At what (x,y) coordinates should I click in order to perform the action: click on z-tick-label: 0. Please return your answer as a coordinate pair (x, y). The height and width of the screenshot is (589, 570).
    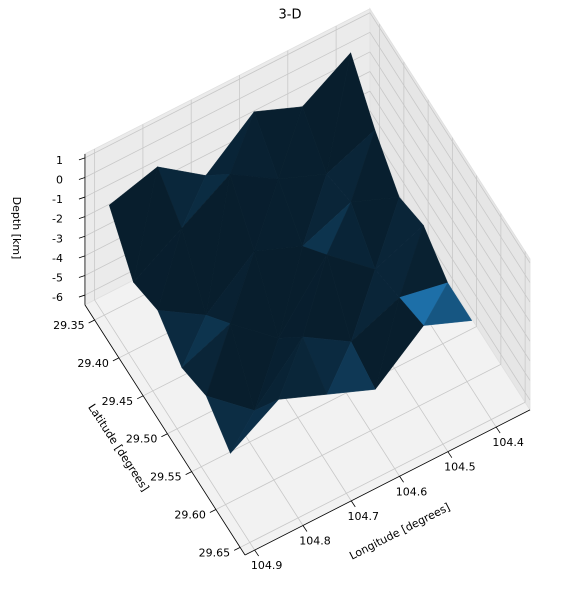
    Looking at the image, I should click on (59, 179).